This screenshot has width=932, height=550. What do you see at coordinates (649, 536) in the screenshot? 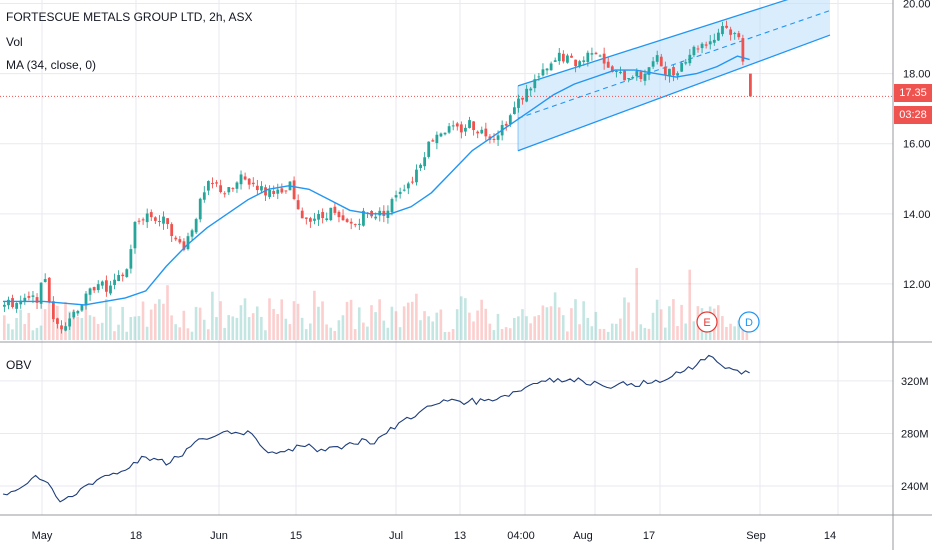
I see `x-tick-label: 17` at bounding box center [649, 536].